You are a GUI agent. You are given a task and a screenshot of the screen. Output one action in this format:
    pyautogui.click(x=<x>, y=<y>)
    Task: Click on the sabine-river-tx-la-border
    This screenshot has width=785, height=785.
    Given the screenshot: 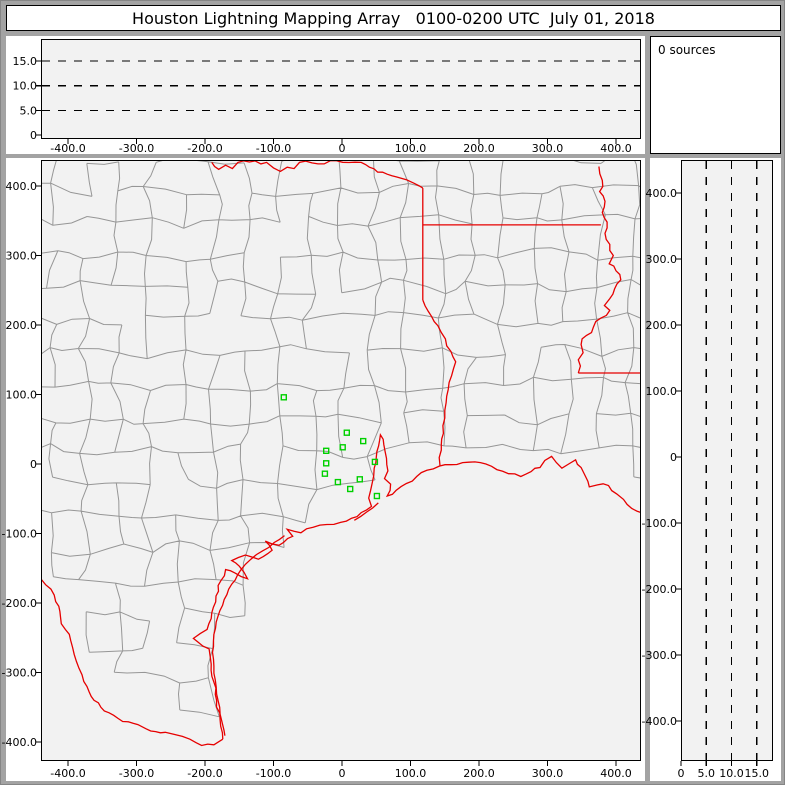 What is the action you would take?
    pyautogui.click(x=439, y=382)
    